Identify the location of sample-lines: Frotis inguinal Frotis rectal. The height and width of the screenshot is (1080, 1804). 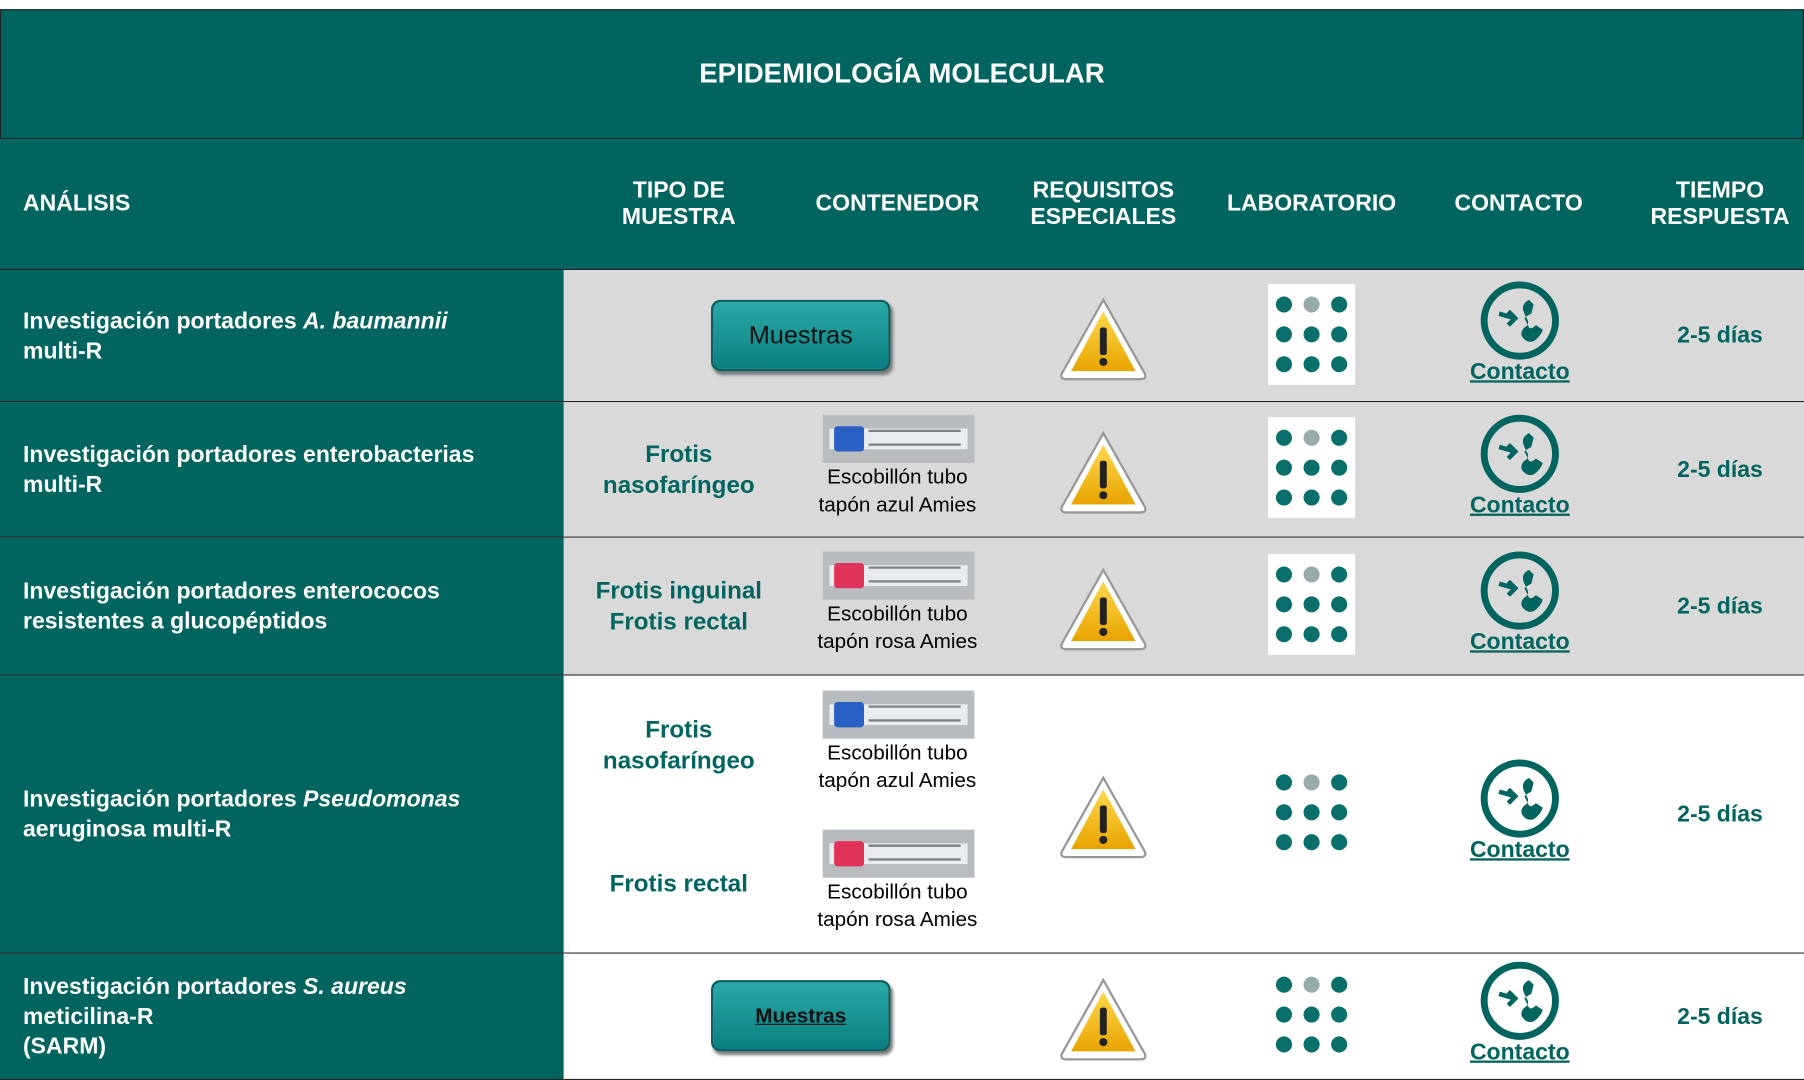
(679, 607).